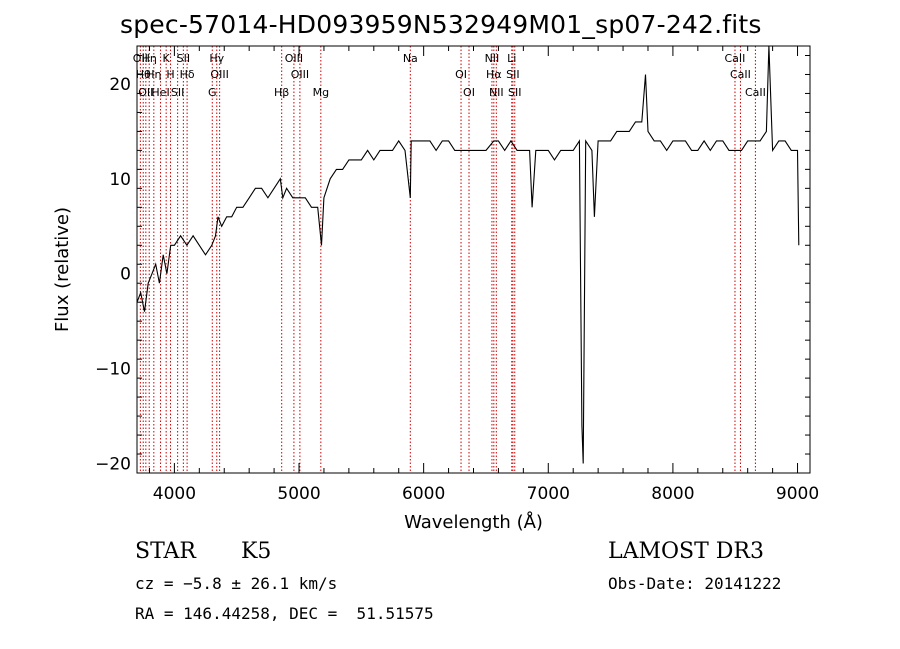 The width and height of the screenshot is (900, 649). What do you see at coordinates (174, 494) in the screenshot?
I see `x-tick-label: 4000` at bounding box center [174, 494].